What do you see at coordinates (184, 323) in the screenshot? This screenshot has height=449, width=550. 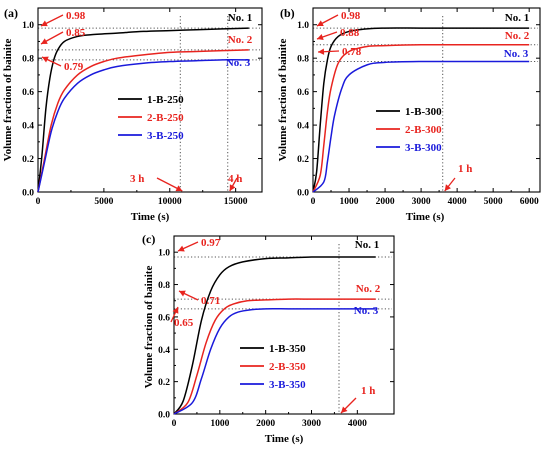 I see `level-value-label: 0.65` at bounding box center [184, 323].